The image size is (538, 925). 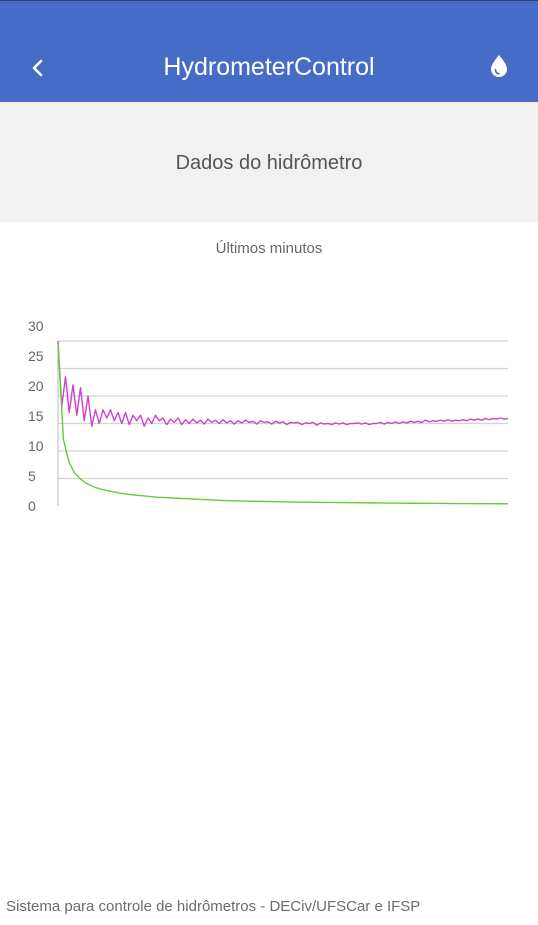 I want to click on y-tick-label: 30, so click(x=36, y=326).